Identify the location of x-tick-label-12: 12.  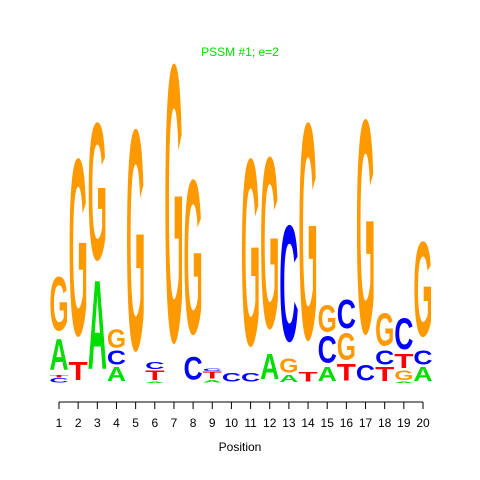
(270, 423).